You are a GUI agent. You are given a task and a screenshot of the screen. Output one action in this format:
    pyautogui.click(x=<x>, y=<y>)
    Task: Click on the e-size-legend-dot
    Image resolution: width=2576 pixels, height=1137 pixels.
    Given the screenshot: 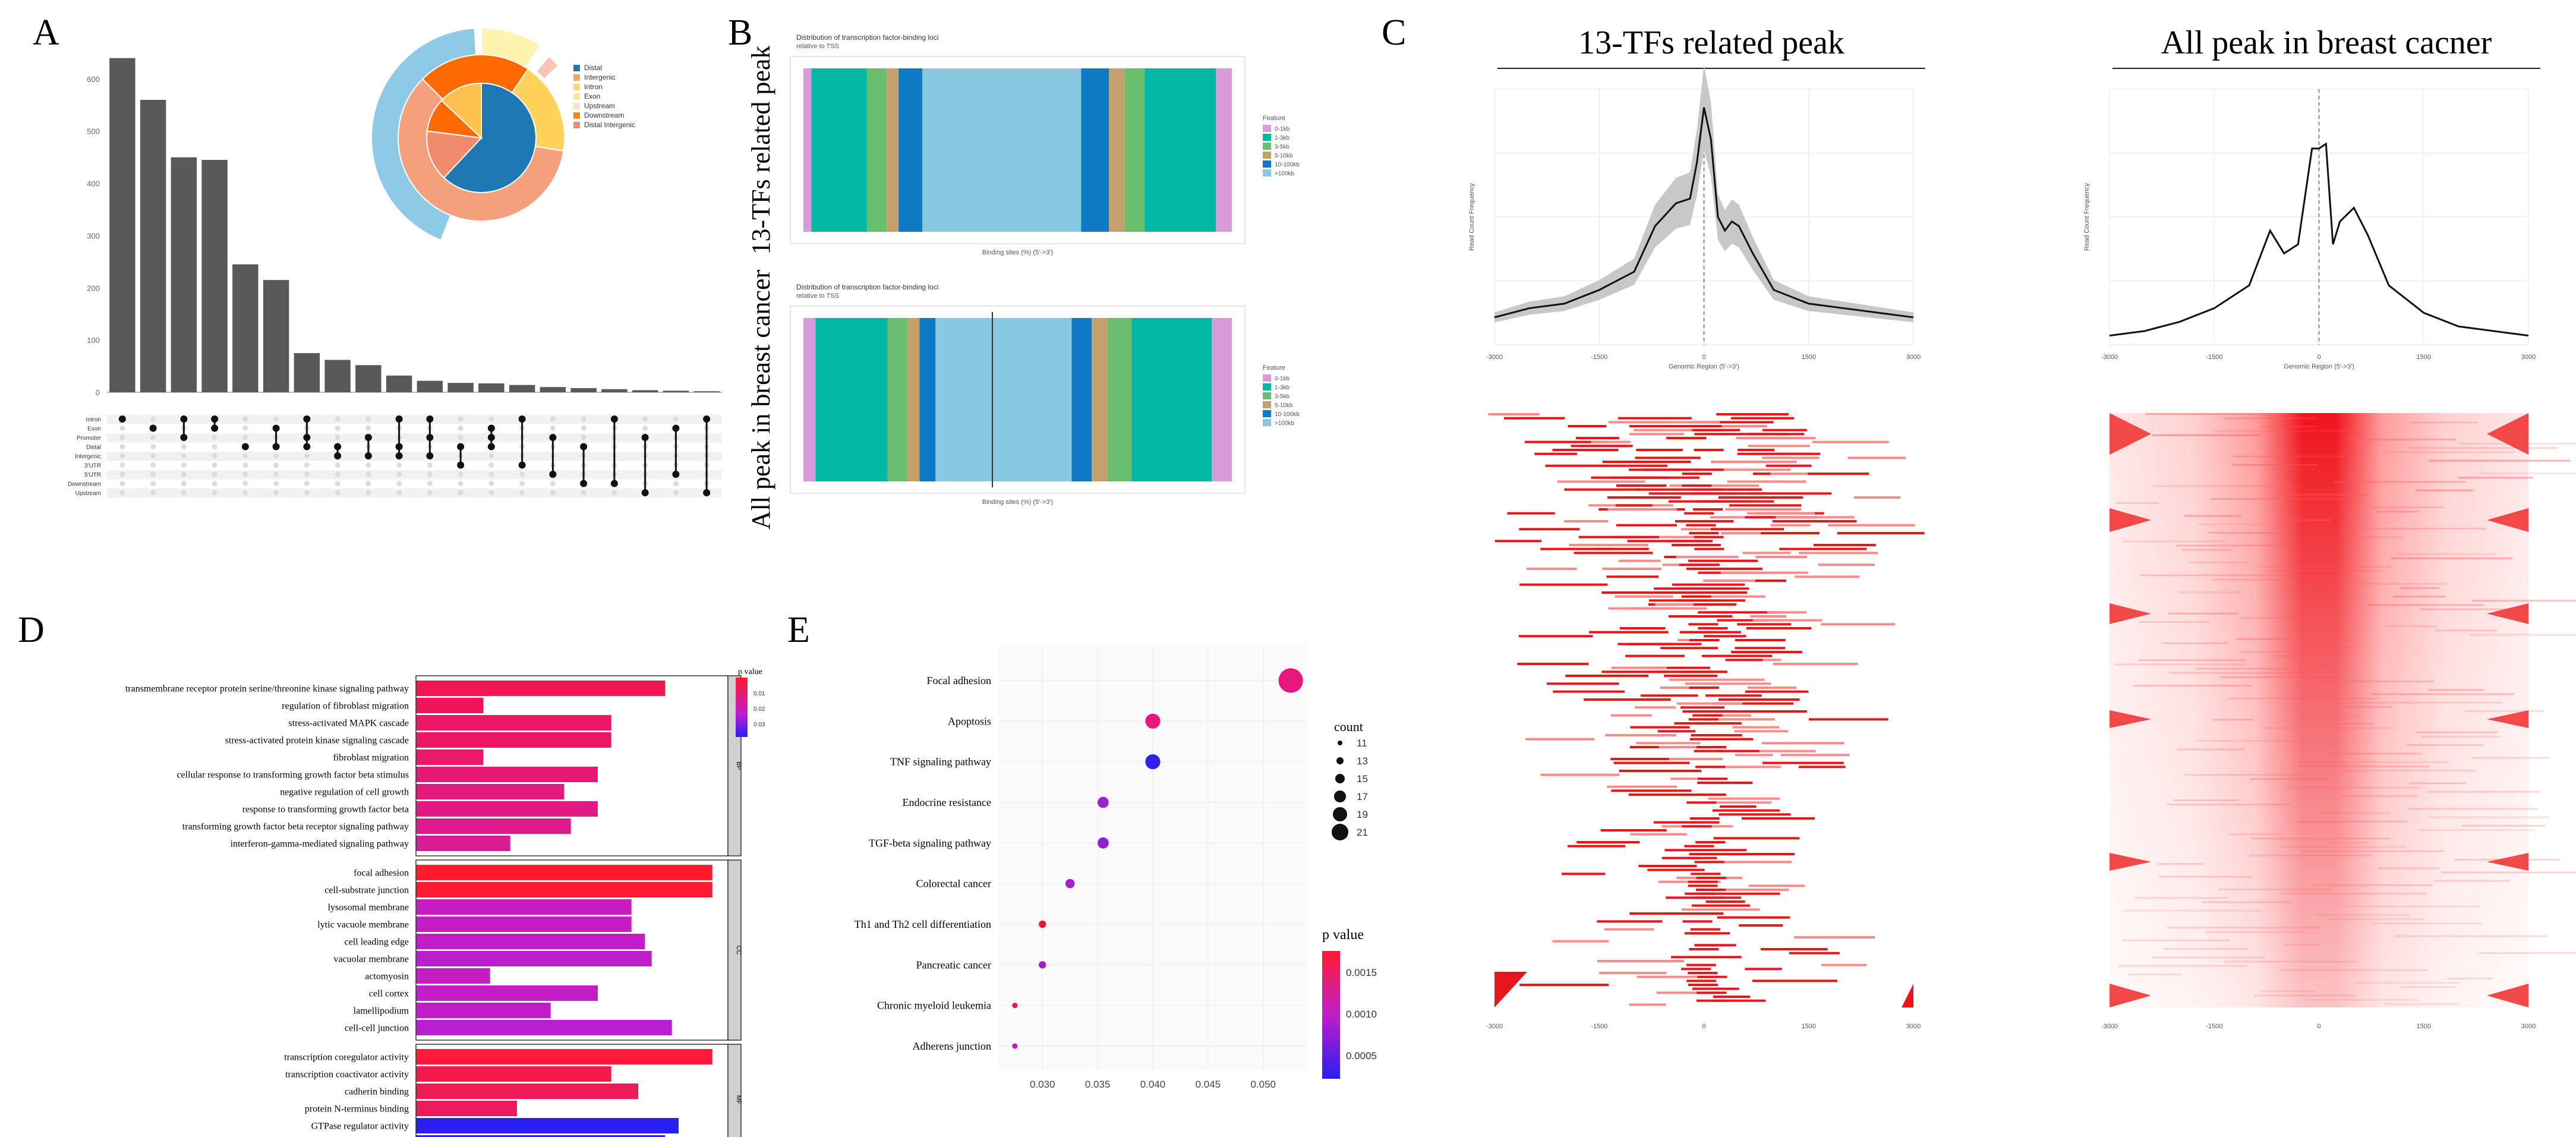 What is the action you would take?
    pyautogui.click(x=1340, y=832)
    